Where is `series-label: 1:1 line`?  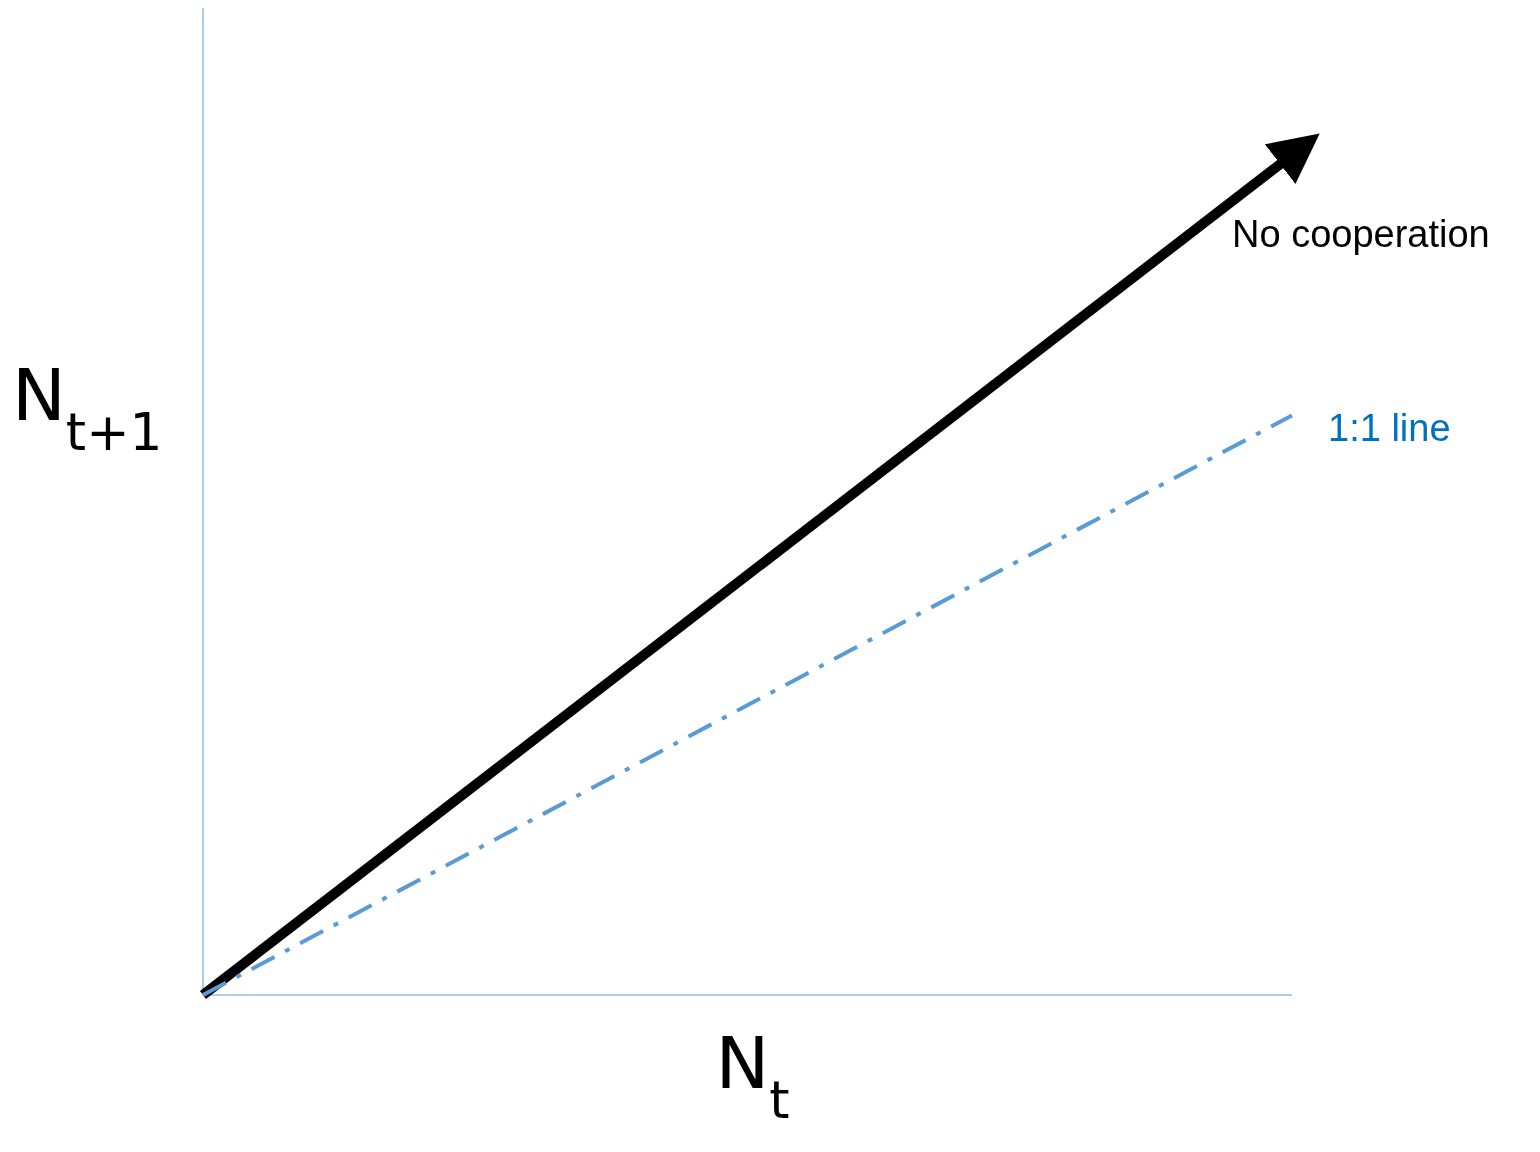
series-label: 1:1 line is located at coordinates (1389, 428).